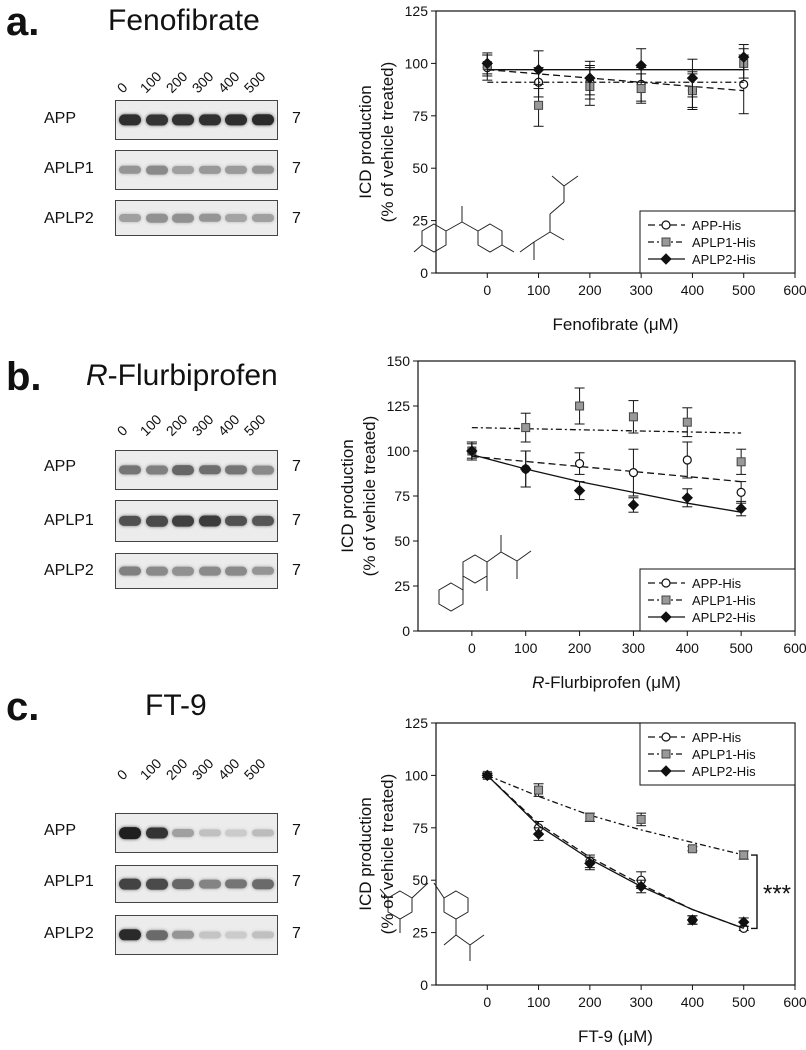 This screenshot has height=1050, width=806. Describe the element at coordinates (693, 290) in the screenshot. I see `x-tick-label: 400` at that location.